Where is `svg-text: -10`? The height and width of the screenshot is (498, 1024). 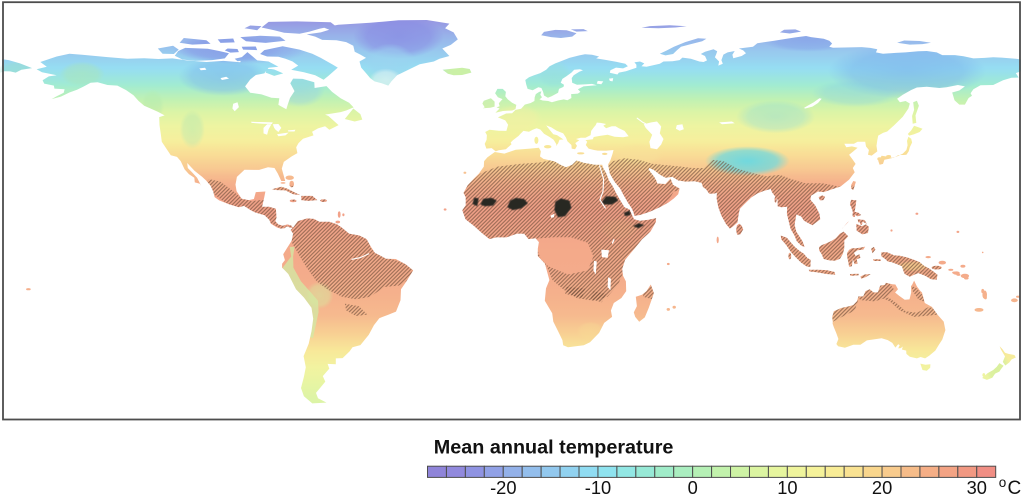
svg-text: -10 is located at coordinates (598, 487).